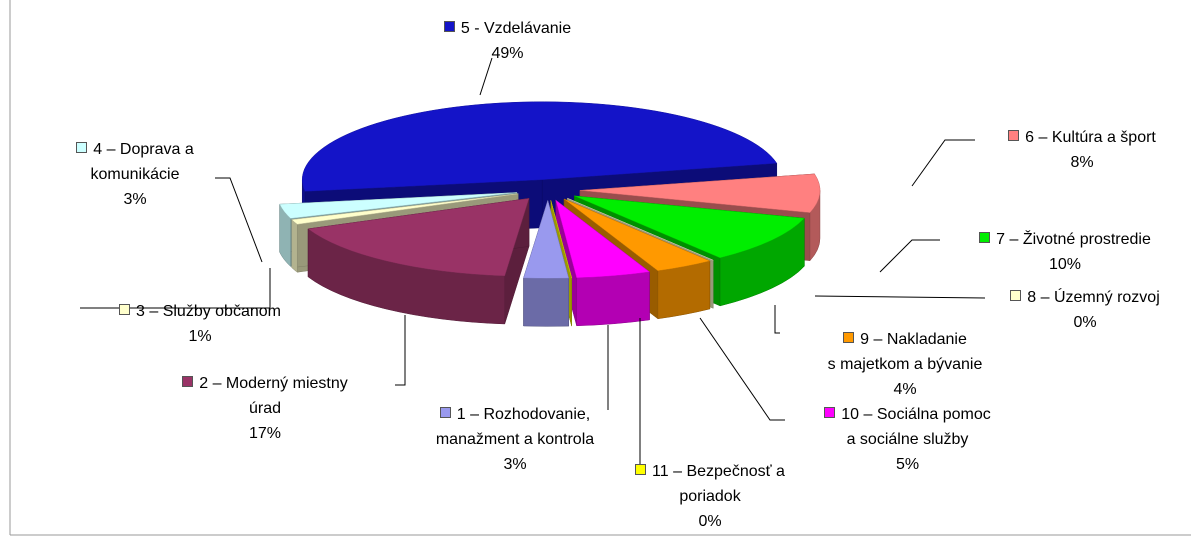 This screenshot has width=1191, height=539. Describe the element at coordinates (1082, 162) in the screenshot. I see `value-label: 8%` at that location.